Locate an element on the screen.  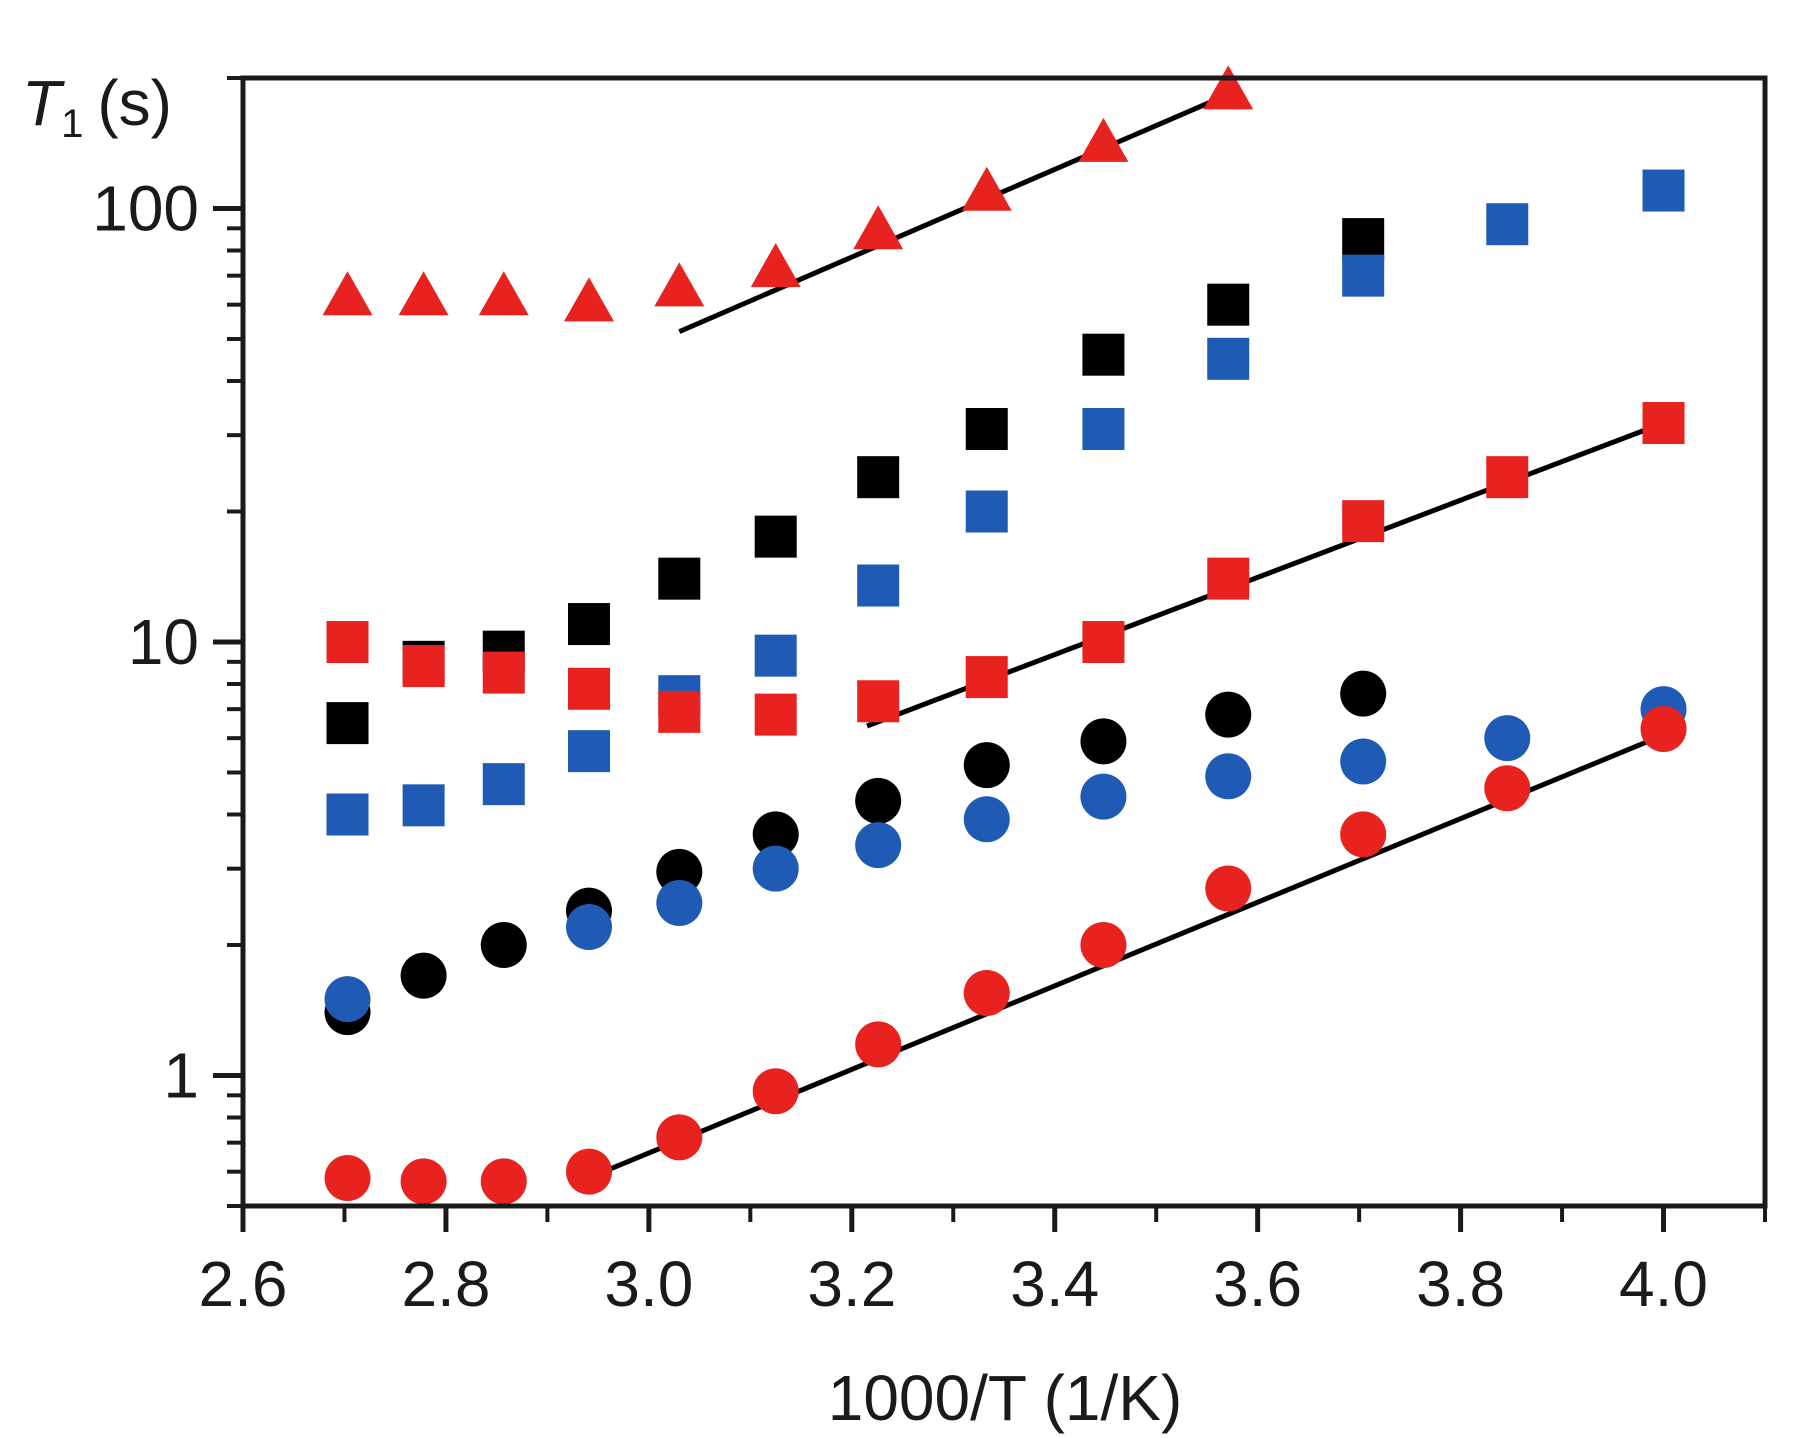
series-red-triangles is located at coordinates (788, 193).